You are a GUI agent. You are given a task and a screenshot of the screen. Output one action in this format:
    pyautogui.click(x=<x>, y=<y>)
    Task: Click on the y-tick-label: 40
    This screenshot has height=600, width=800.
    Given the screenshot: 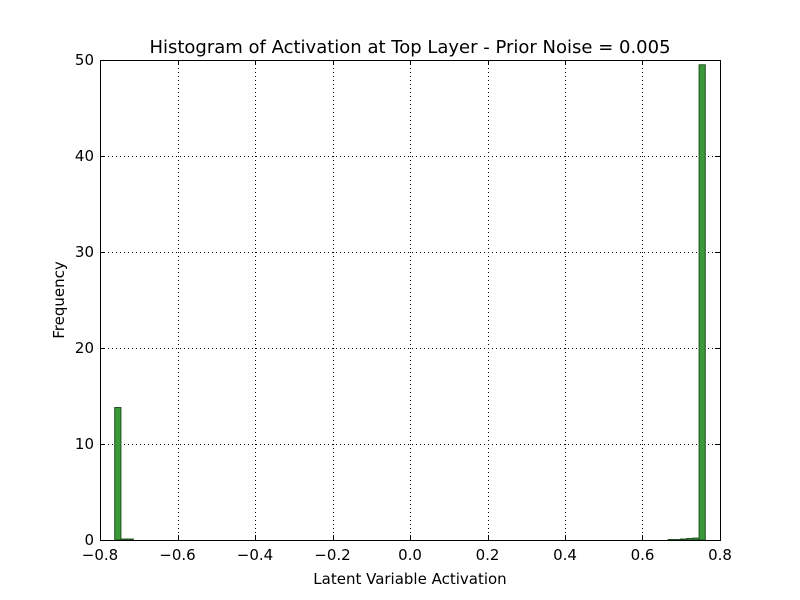 What is the action you would take?
    pyautogui.click(x=84, y=156)
    